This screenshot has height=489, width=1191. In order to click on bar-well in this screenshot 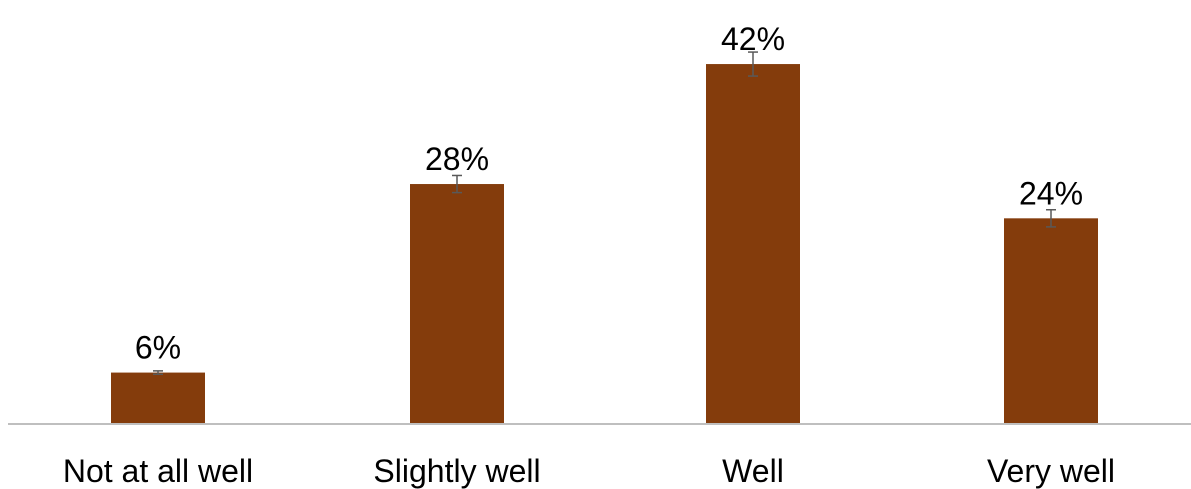, I will do `click(753, 244)`.